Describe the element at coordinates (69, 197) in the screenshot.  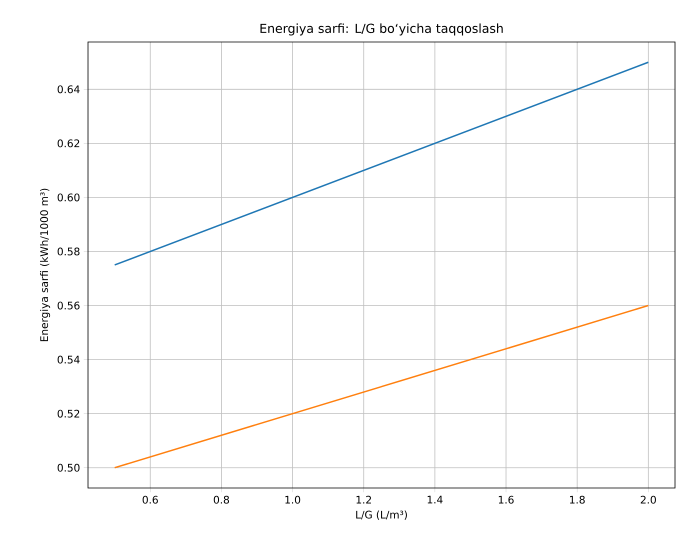
I see `y-tick-label: 0.60` at that location.